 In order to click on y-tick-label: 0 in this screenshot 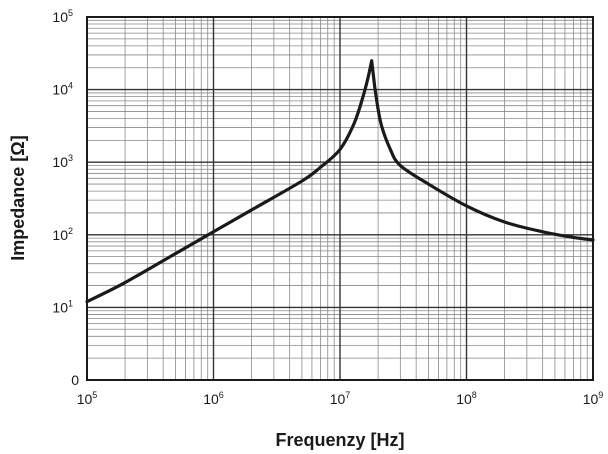, I will do `click(75, 380)`.